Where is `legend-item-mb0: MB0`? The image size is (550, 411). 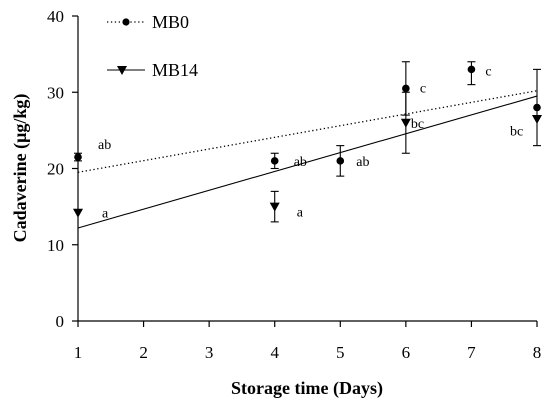
legend-item-mb0: MB0 is located at coordinates (148, 22).